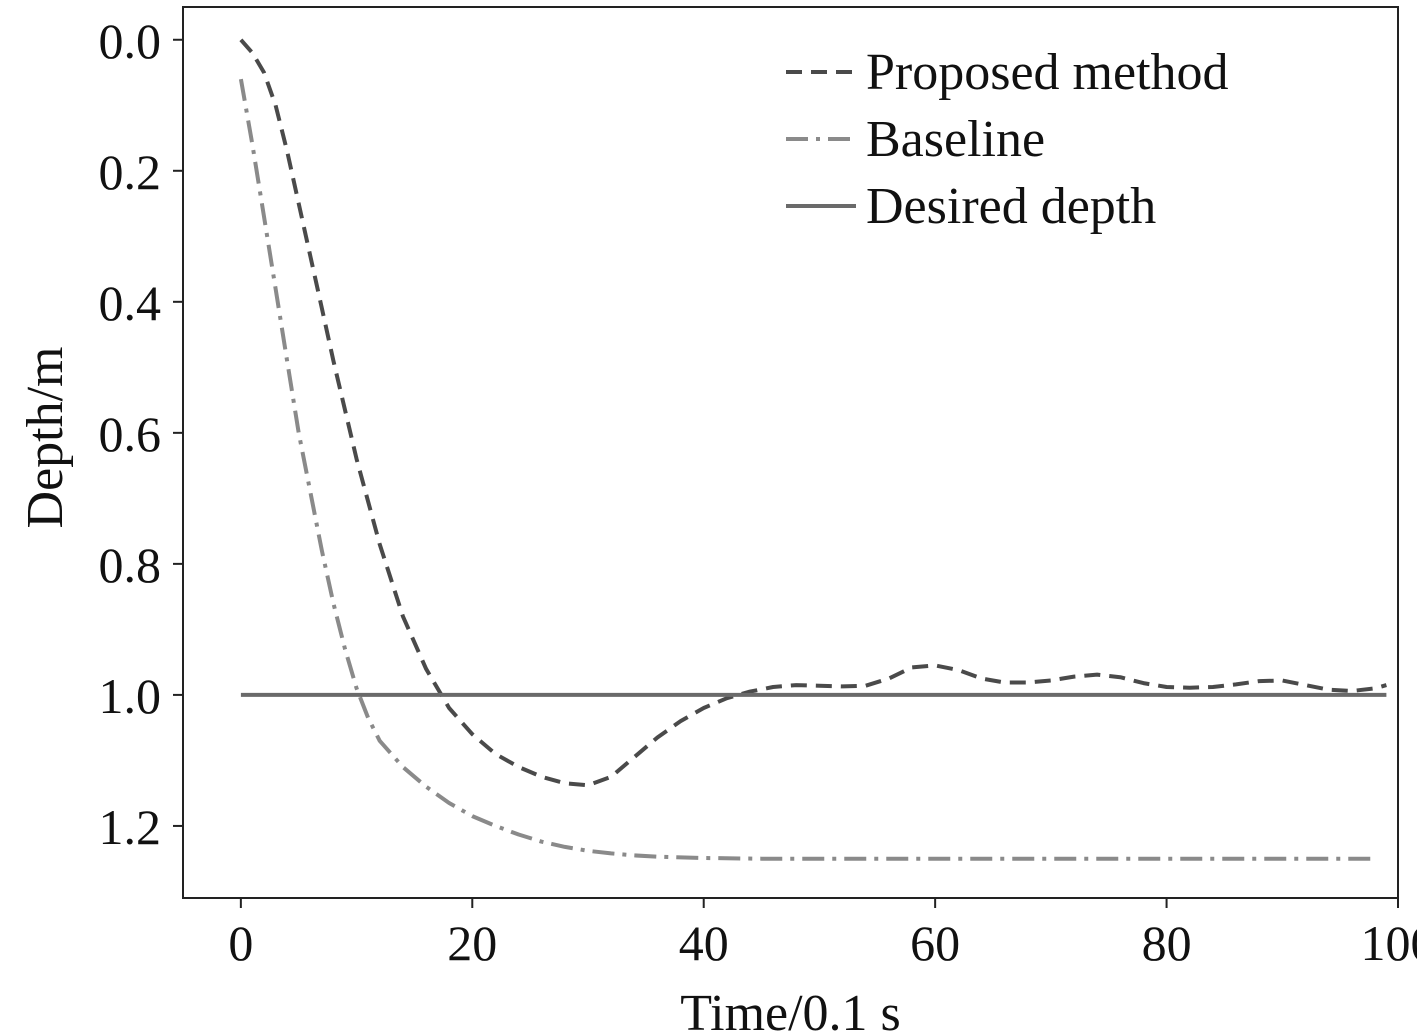 The height and width of the screenshot is (1035, 1417). What do you see at coordinates (130, 696) in the screenshot?
I see `y-tick-label: 1.0` at bounding box center [130, 696].